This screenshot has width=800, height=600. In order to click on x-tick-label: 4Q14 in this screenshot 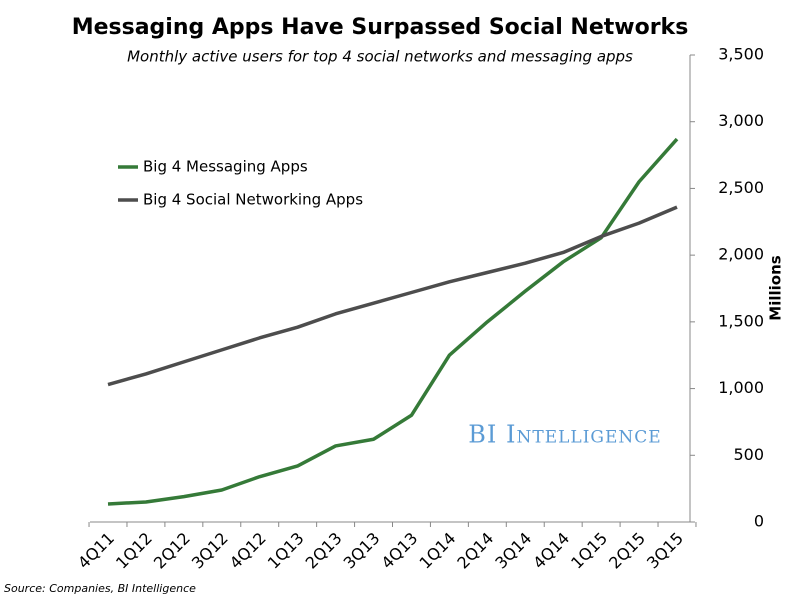, I will do `click(551, 551)`.